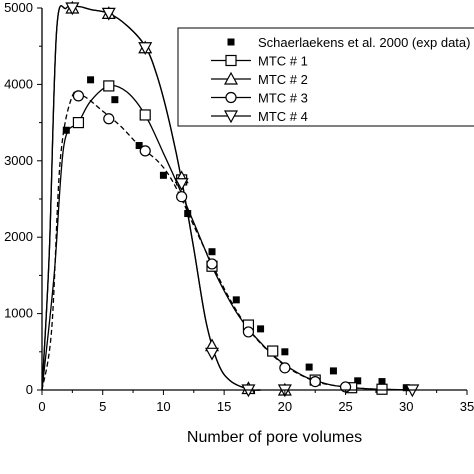  I want to click on x-axis-title: Number of pore volumes, so click(274, 437).